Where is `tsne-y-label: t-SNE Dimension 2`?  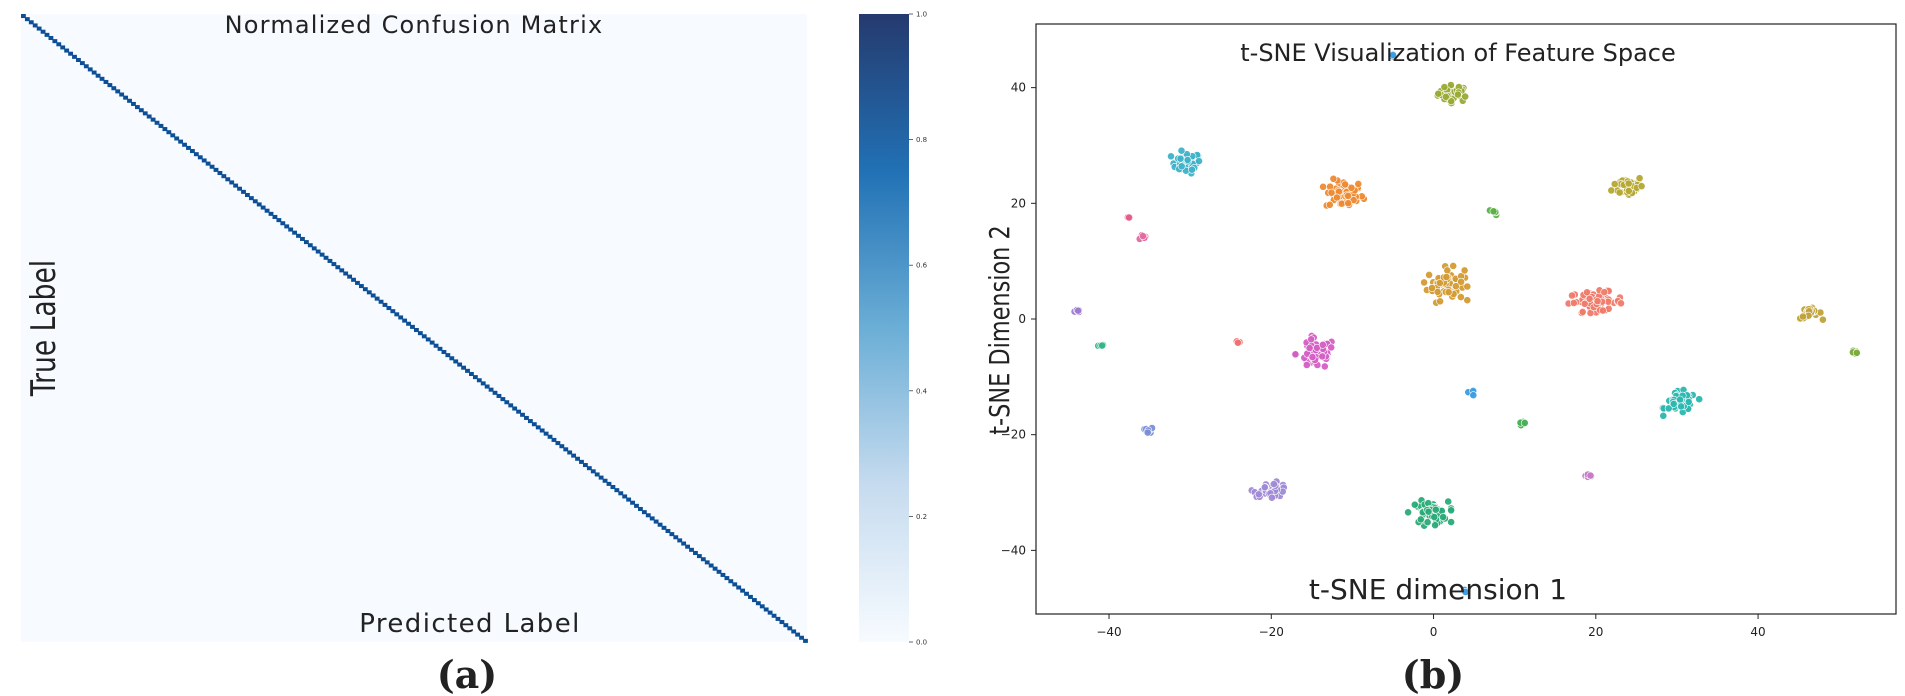
tsne-y-label: t-SNE Dimension 2 is located at coordinates (998, 329).